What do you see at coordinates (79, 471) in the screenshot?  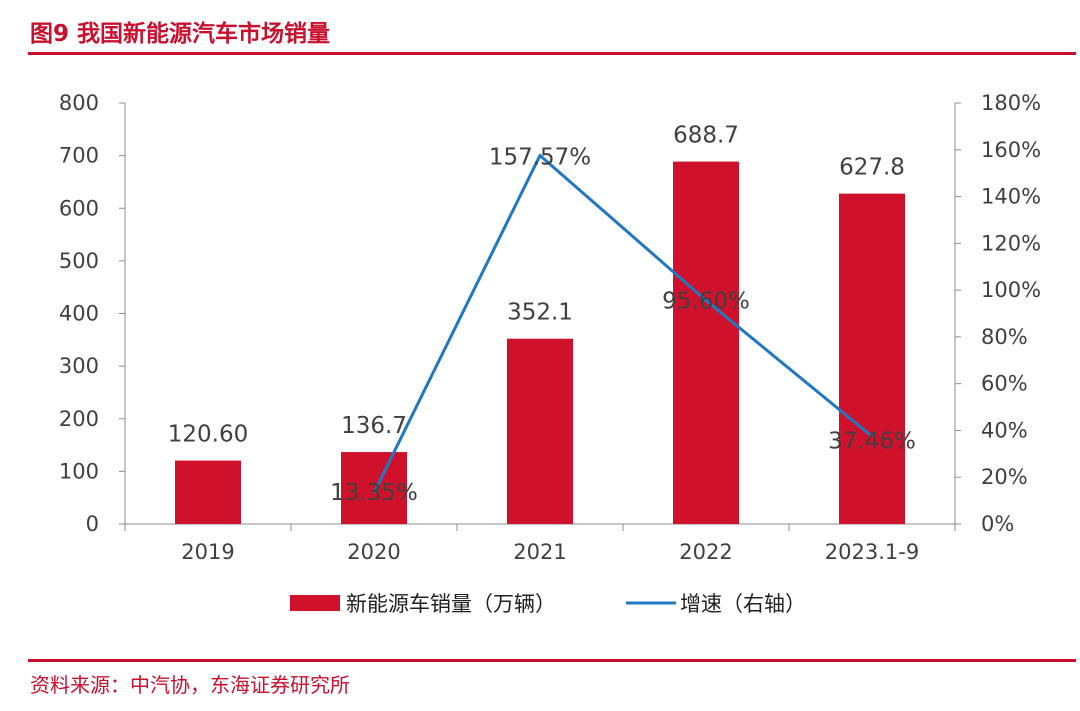 I see `left-tick-label: 100` at bounding box center [79, 471].